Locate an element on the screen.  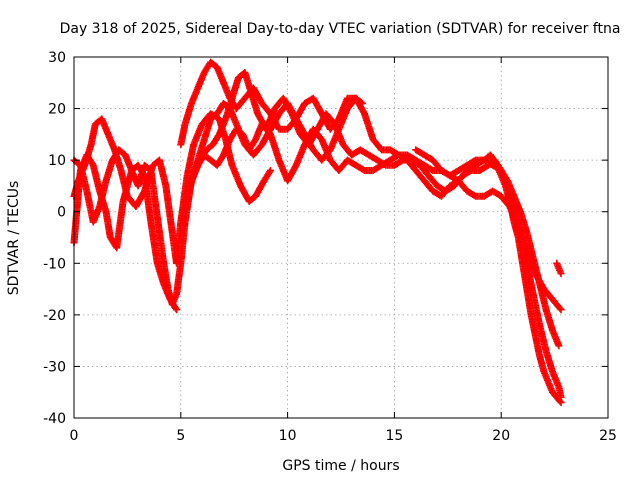
x-axis-label: GPS time / hours is located at coordinates (340, 466).